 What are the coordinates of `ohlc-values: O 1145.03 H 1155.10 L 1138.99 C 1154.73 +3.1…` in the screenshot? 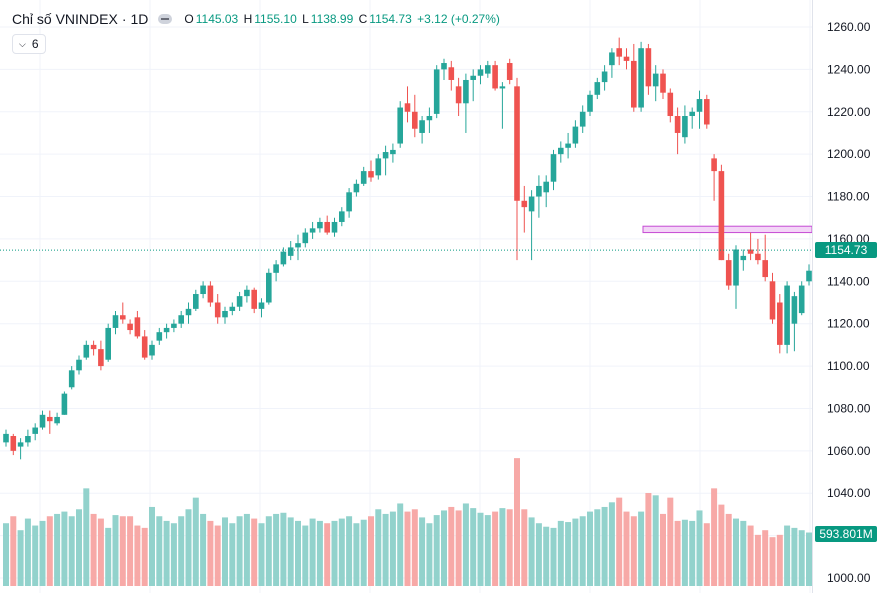 It's located at (342, 19).